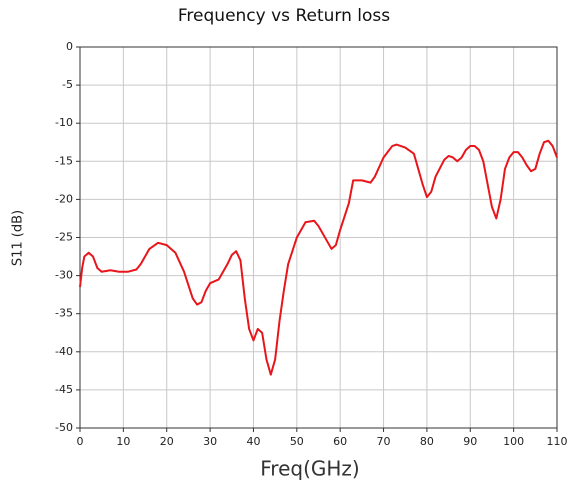  What do you see at coordinates (340, 441) in the screenshot?
I see `x-tick-label: 60` at bounding box center [340, 441].